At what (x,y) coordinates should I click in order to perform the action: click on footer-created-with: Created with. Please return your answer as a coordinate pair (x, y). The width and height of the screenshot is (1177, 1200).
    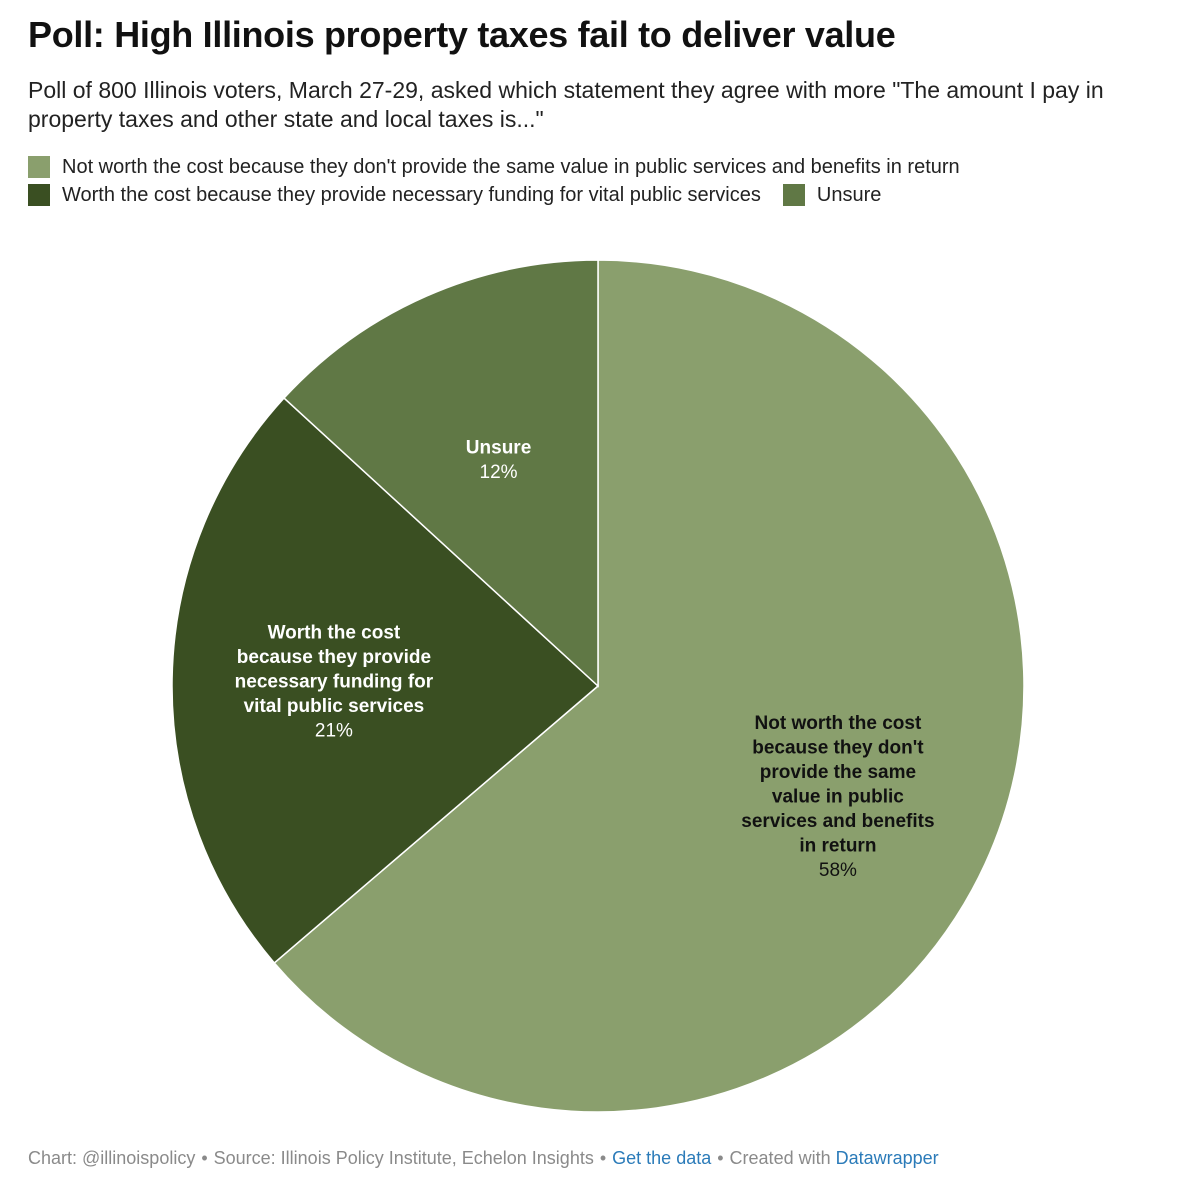
    Looking at the image, I should click on (780, 1158).